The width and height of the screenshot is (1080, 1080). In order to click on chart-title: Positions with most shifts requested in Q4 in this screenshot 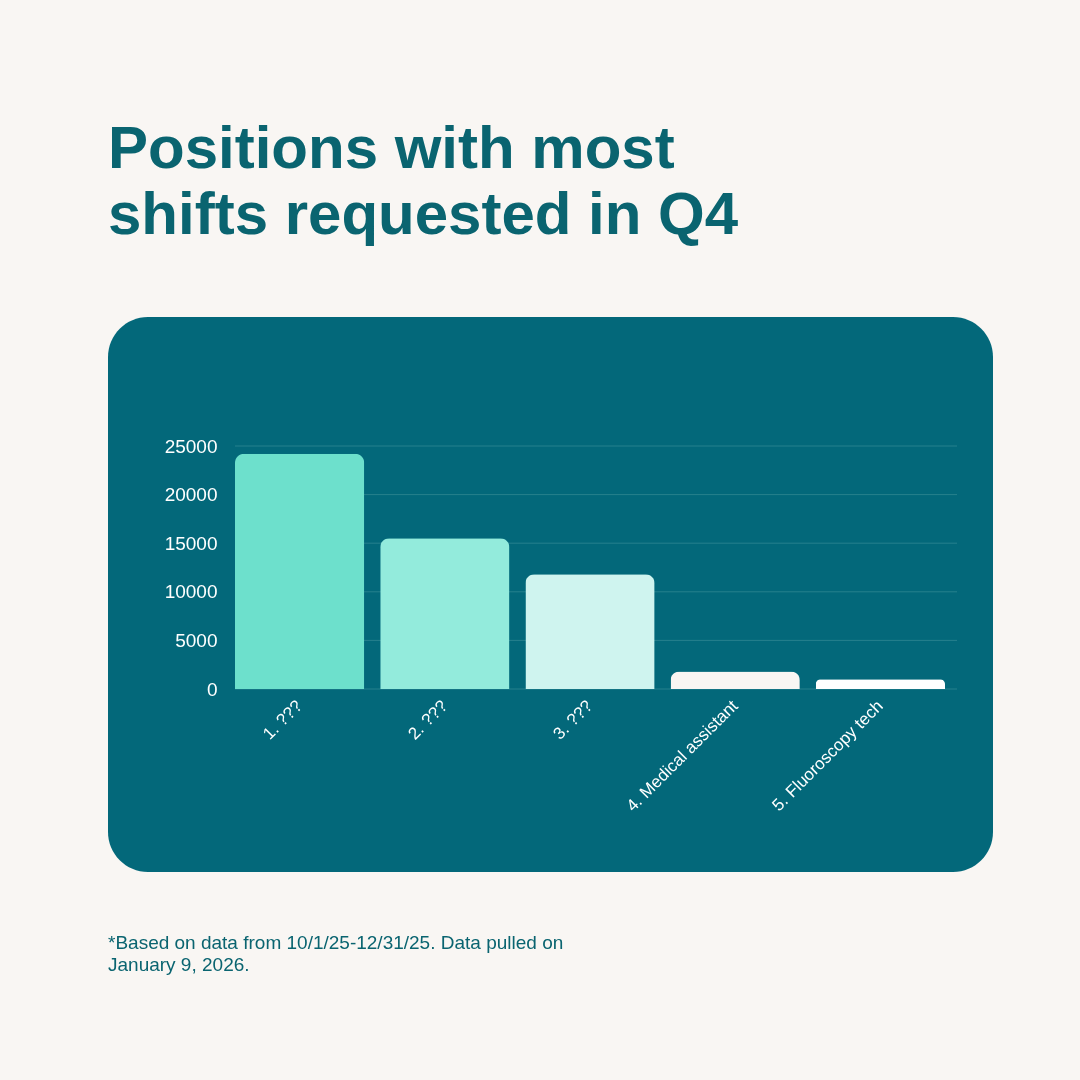, I will do `click(423, 180)`.